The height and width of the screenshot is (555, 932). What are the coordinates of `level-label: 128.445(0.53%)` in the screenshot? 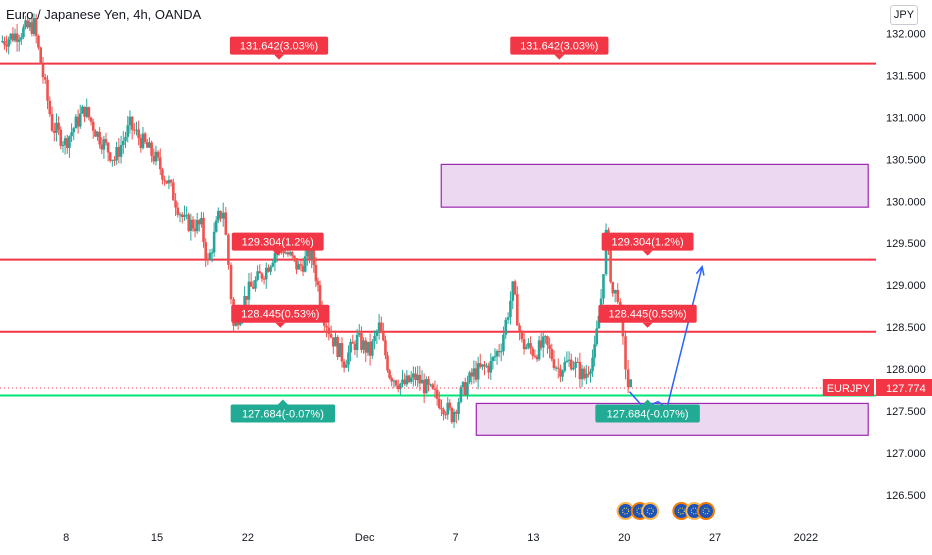 It's located at (647, 316).